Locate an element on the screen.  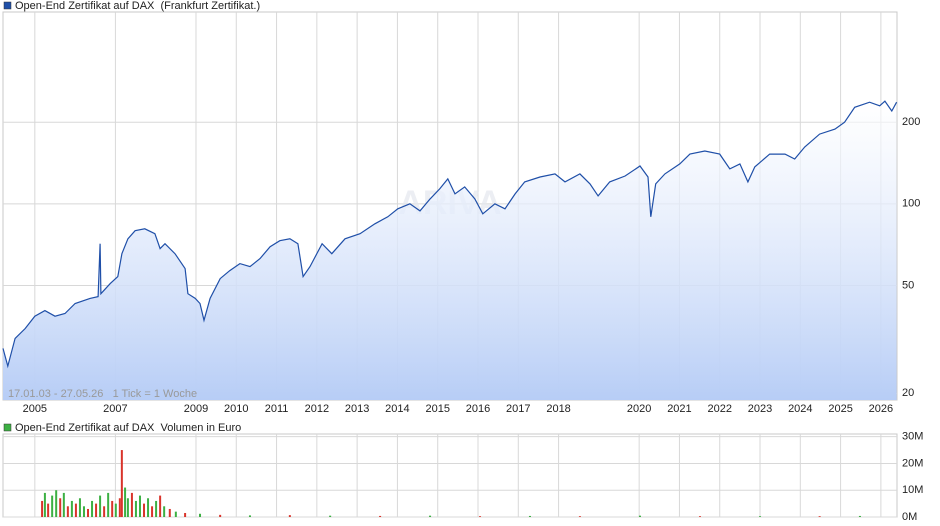
x-tick-label: 2020 is located at coordinates (639, 409).